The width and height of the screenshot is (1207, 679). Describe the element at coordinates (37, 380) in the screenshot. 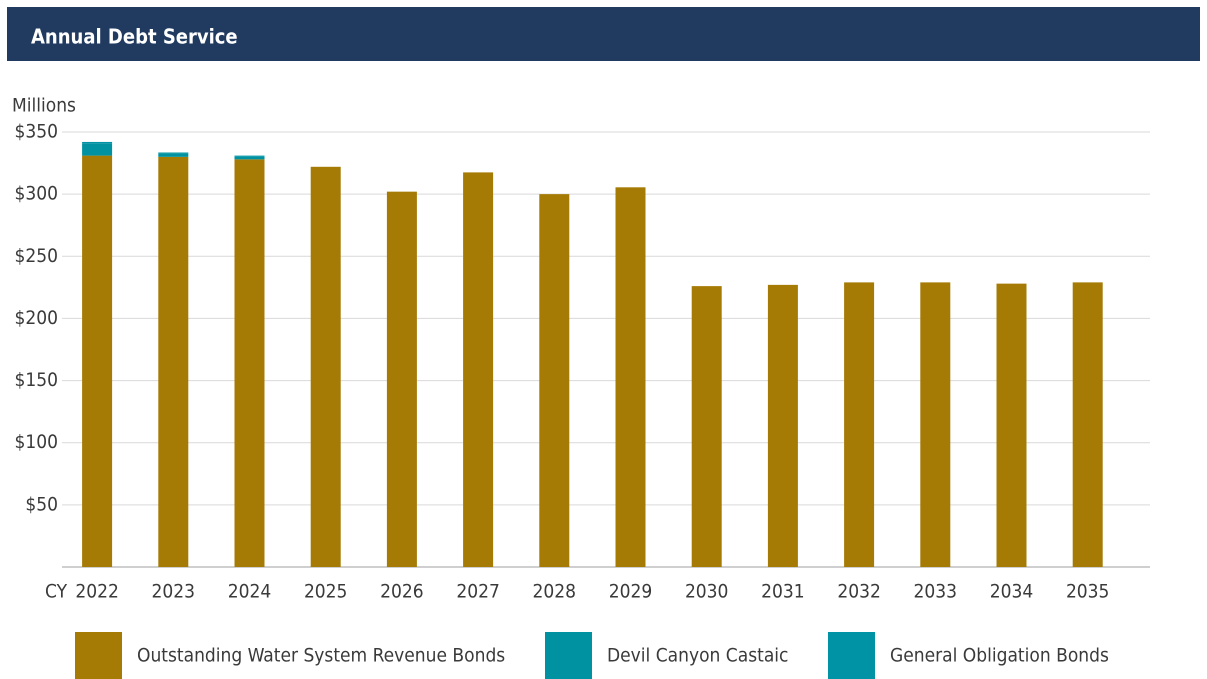

I see `y-tick-label: $150` at that location.